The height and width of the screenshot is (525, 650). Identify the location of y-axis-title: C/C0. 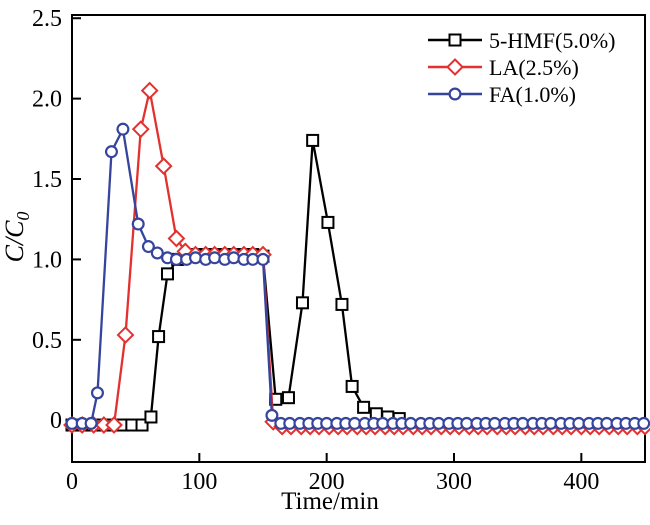
(17, 237).